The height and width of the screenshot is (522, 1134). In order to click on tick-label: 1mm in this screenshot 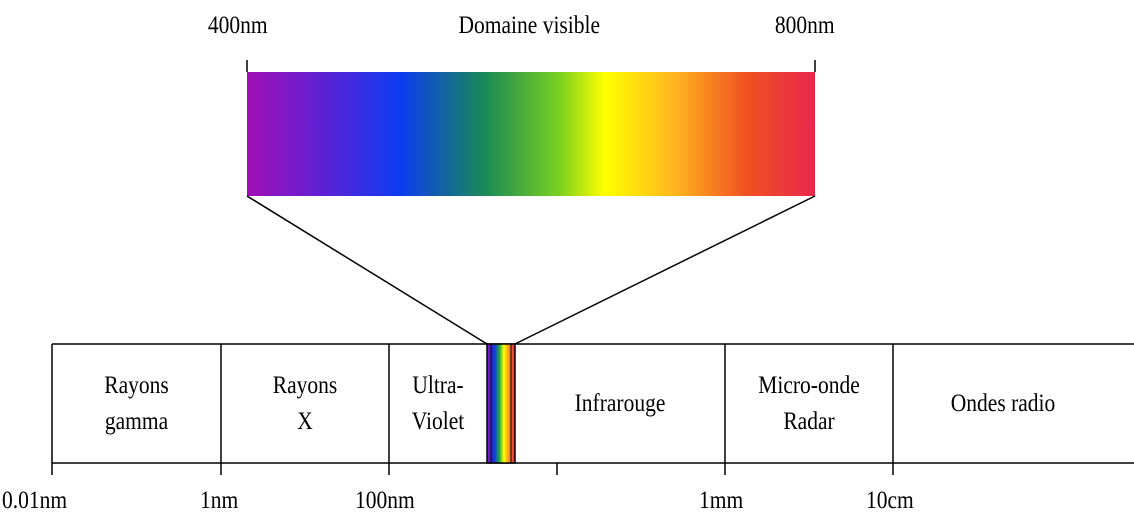, I will do `click(721, 500)`.